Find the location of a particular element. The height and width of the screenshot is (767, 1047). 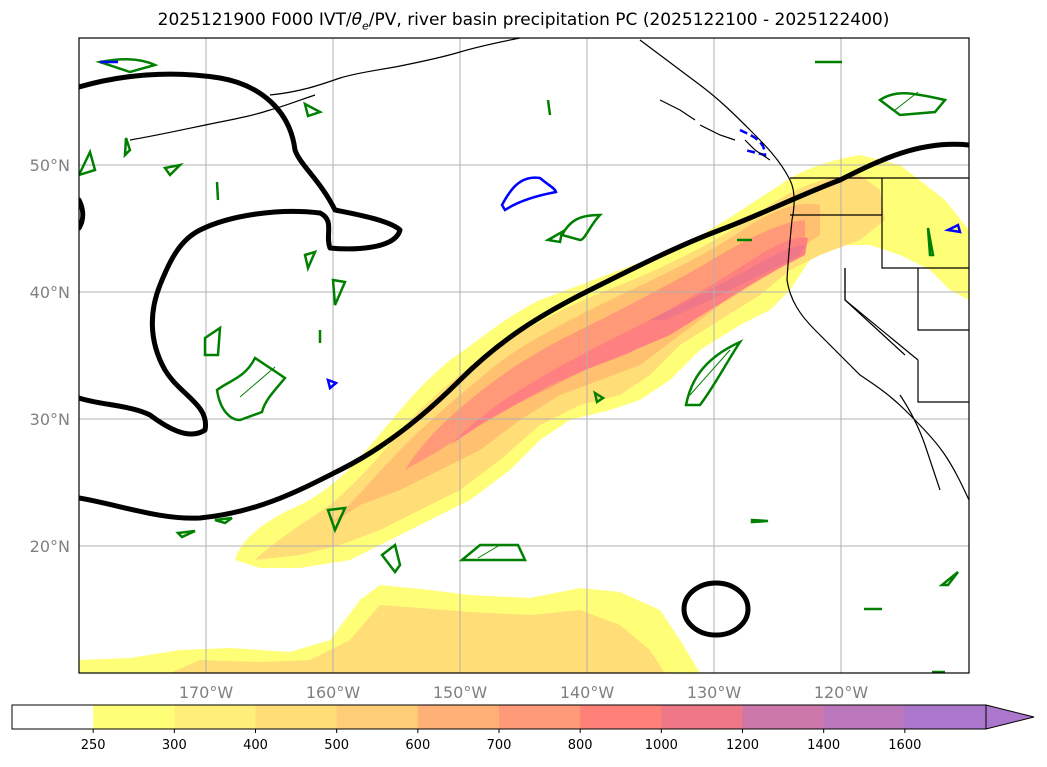

colorbar: 250 300 400 500 600 700 800 1000 1200 1400 1600 is located at coordinates (523, 728).